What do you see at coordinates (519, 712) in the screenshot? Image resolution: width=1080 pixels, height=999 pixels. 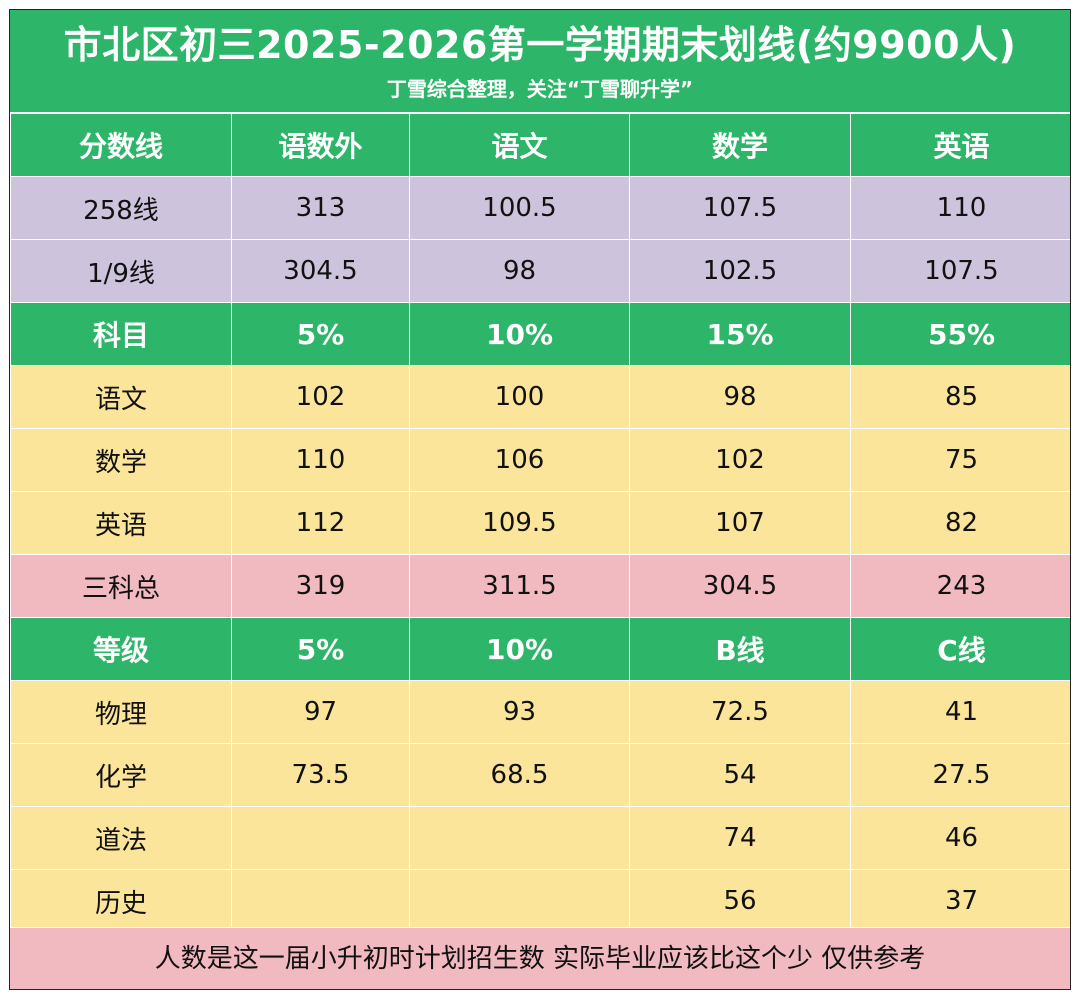 I see `table-cell: 93` at bounding box center [519, 712].